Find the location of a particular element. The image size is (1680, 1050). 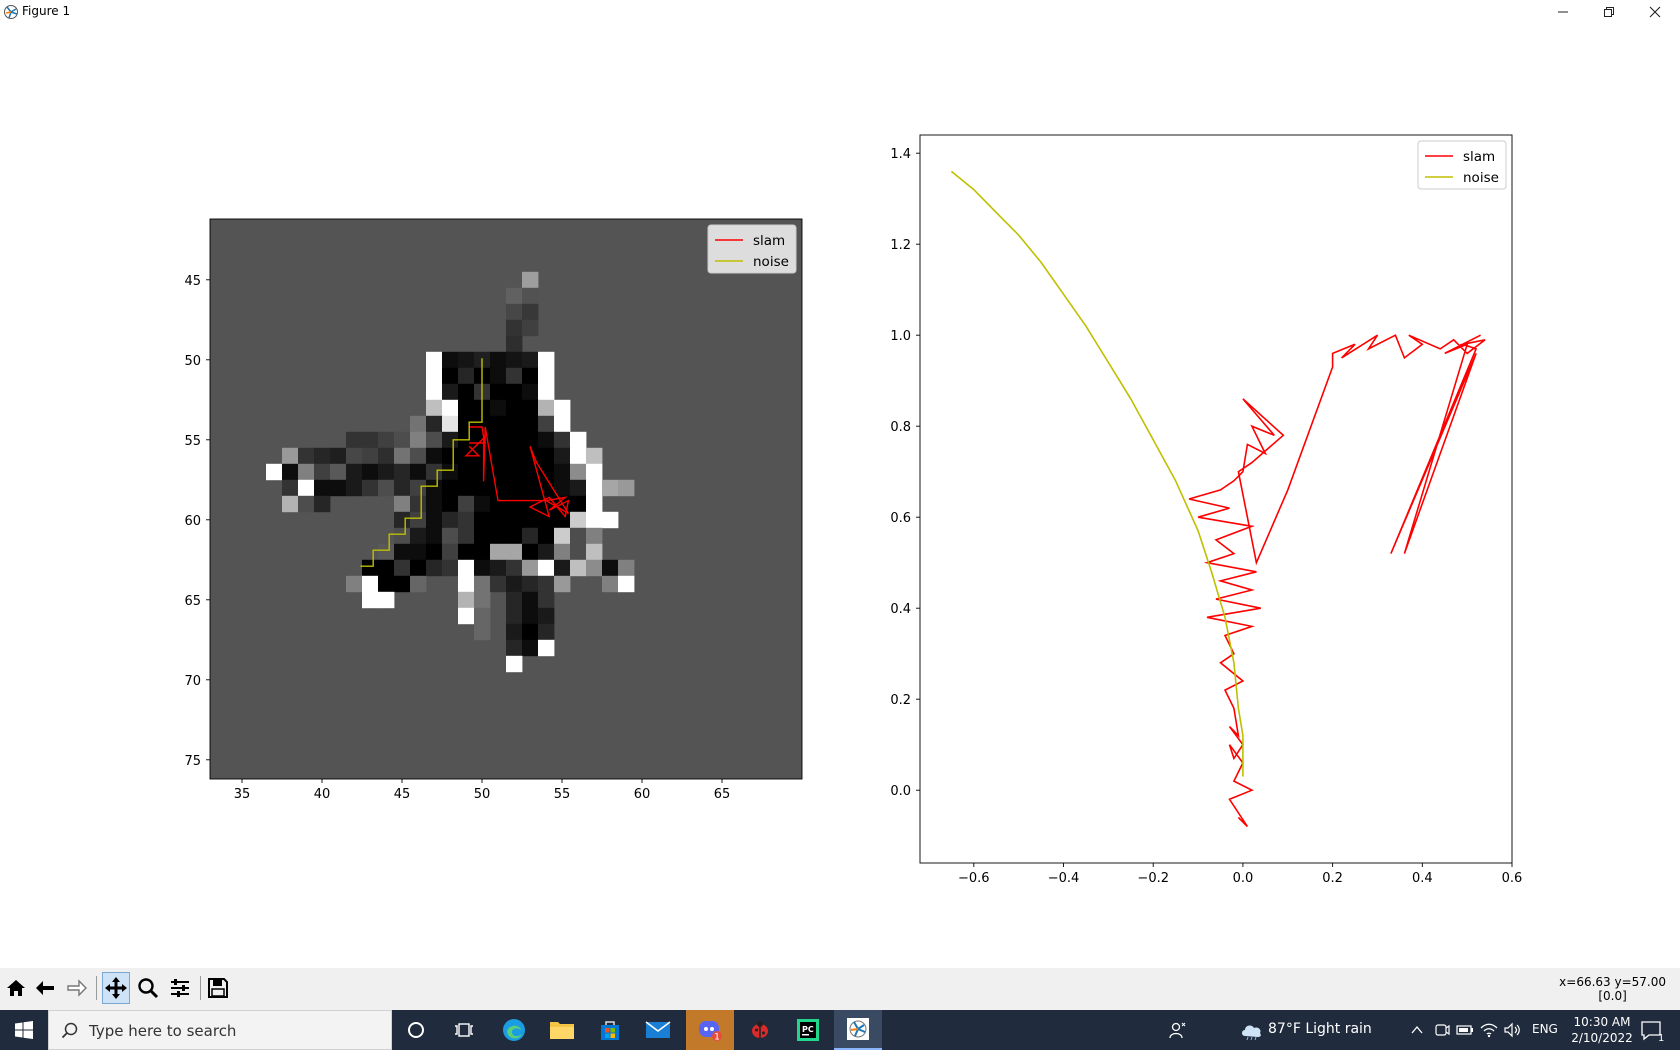

volume-icon is located at coordinates (1513, 1030).